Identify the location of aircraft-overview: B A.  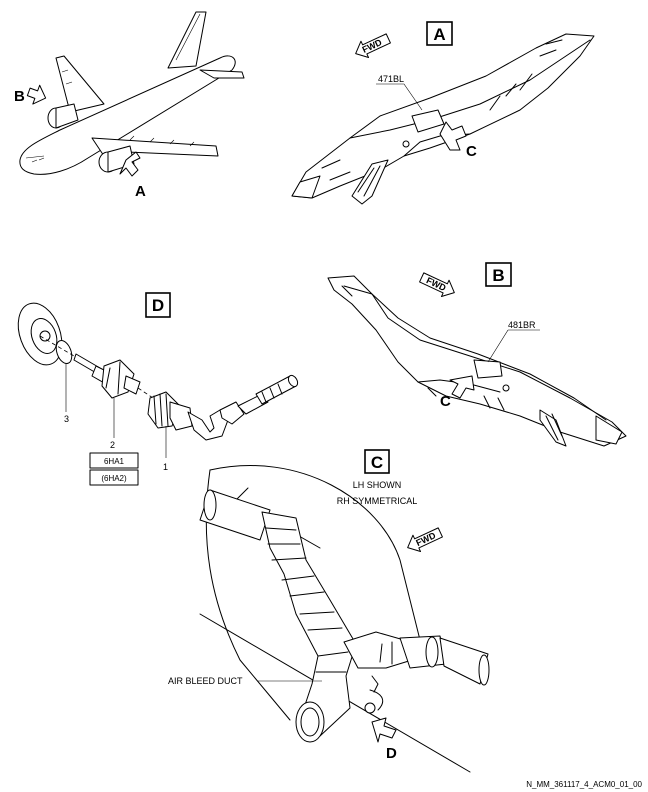
(129, 105).